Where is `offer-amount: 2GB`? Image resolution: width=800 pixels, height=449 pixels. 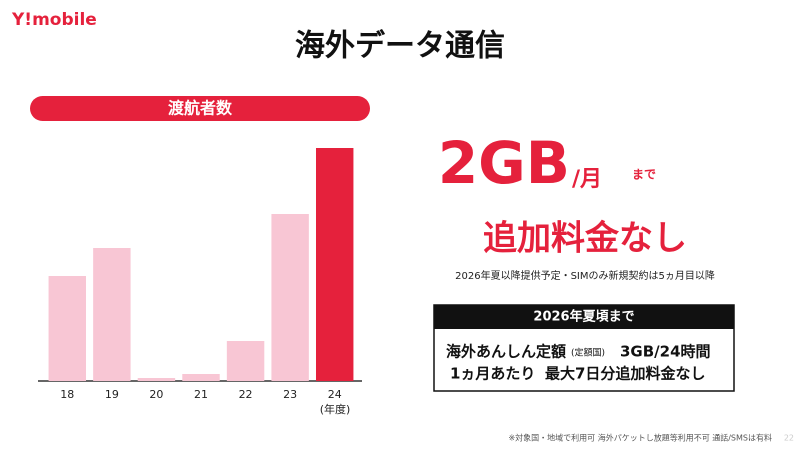 offer-amount: 2GB is located at coordinates (504, 163).